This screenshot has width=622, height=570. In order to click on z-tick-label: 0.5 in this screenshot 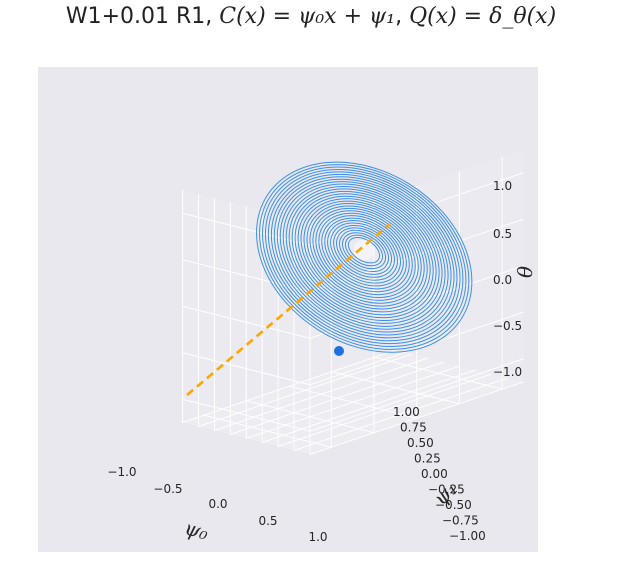, I will do `click(502, 234)`.